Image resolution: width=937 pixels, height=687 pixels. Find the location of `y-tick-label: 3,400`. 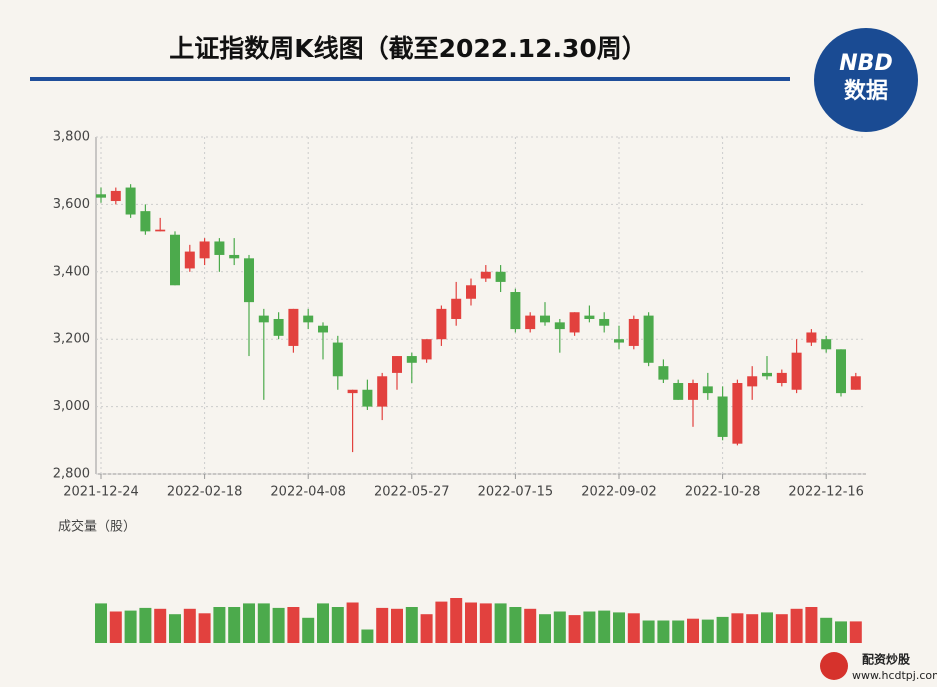

y-tick-label: 3,400 is located at coordinates (71, 271).